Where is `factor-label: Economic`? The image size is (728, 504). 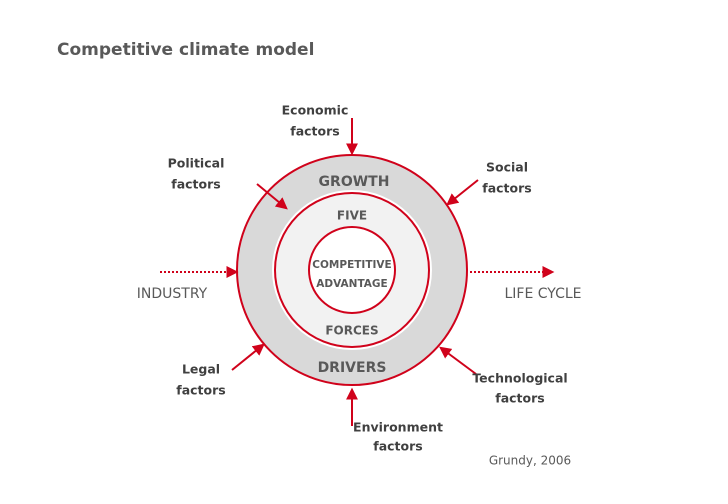 factor-label: Economic is located at coordinates (315, 110).